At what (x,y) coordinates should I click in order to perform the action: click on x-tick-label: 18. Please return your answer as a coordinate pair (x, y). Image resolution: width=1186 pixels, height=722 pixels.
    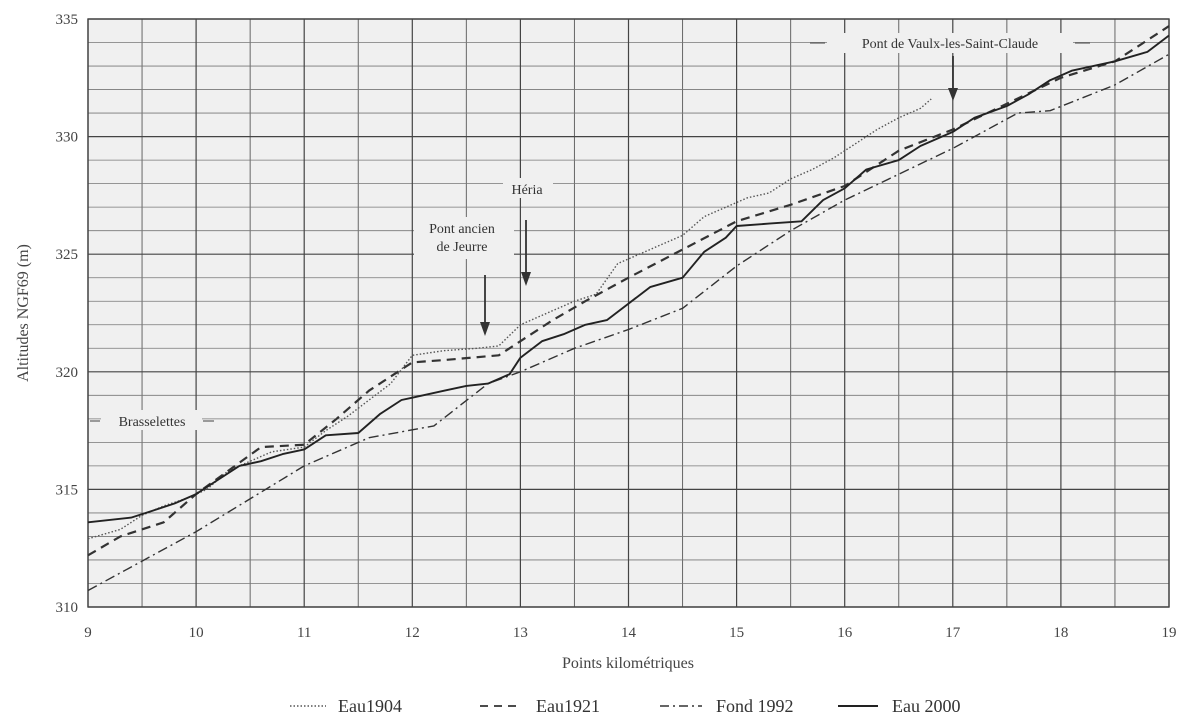
    Looking at the image, I should click on (1060, 633).